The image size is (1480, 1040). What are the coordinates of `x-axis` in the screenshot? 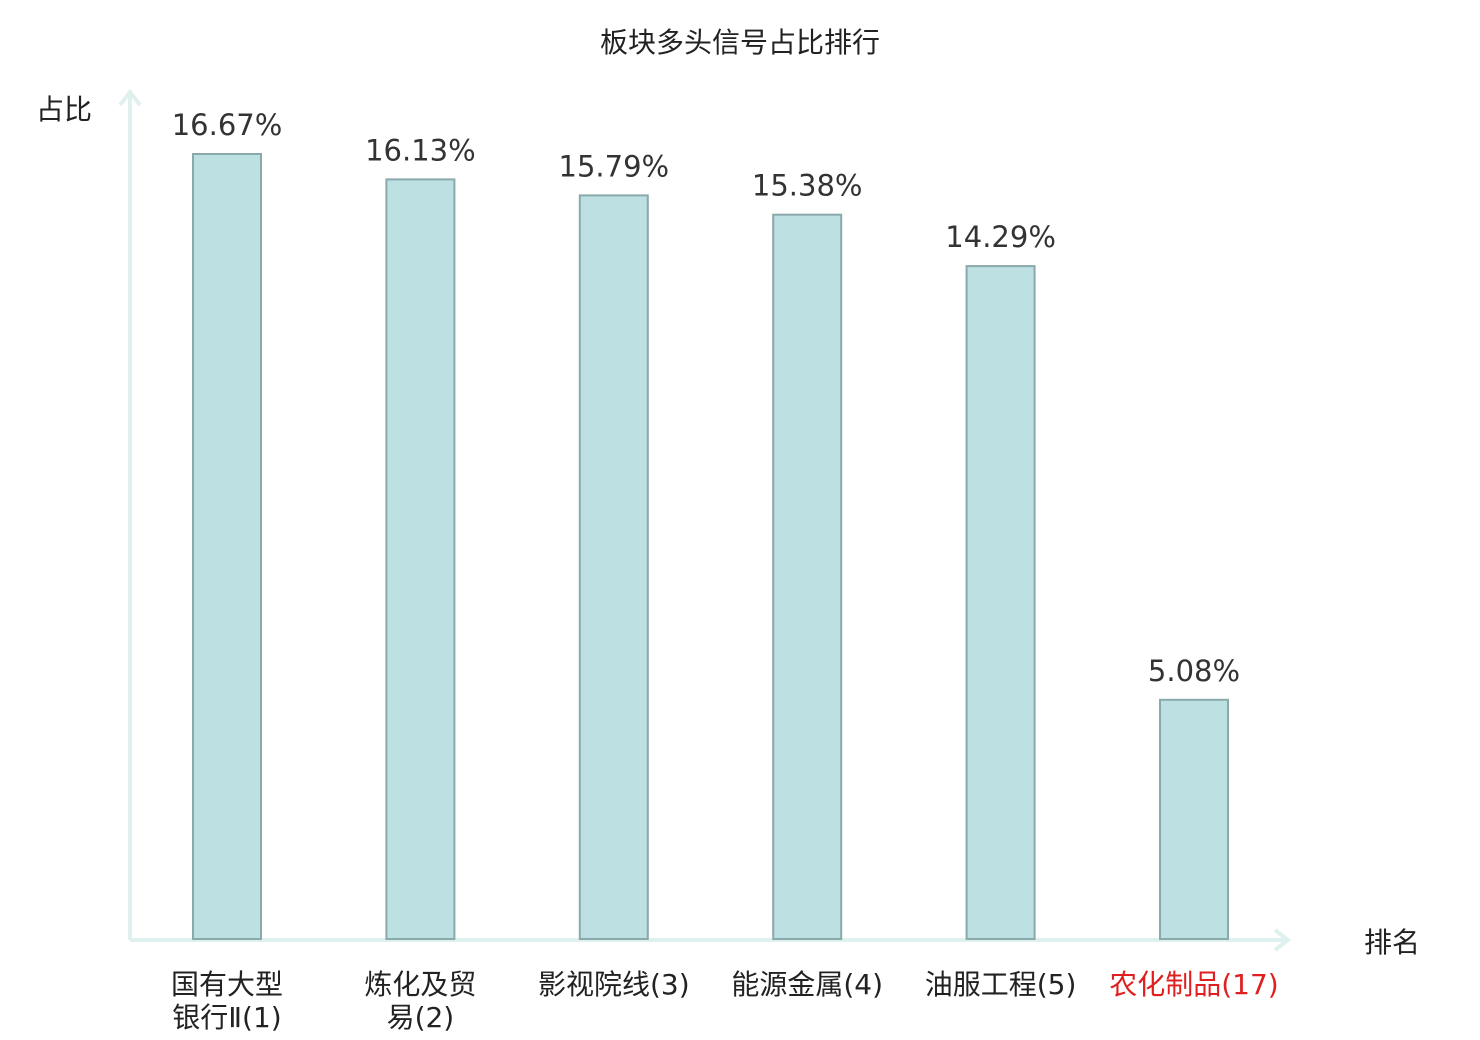 It's located at (711, 940).